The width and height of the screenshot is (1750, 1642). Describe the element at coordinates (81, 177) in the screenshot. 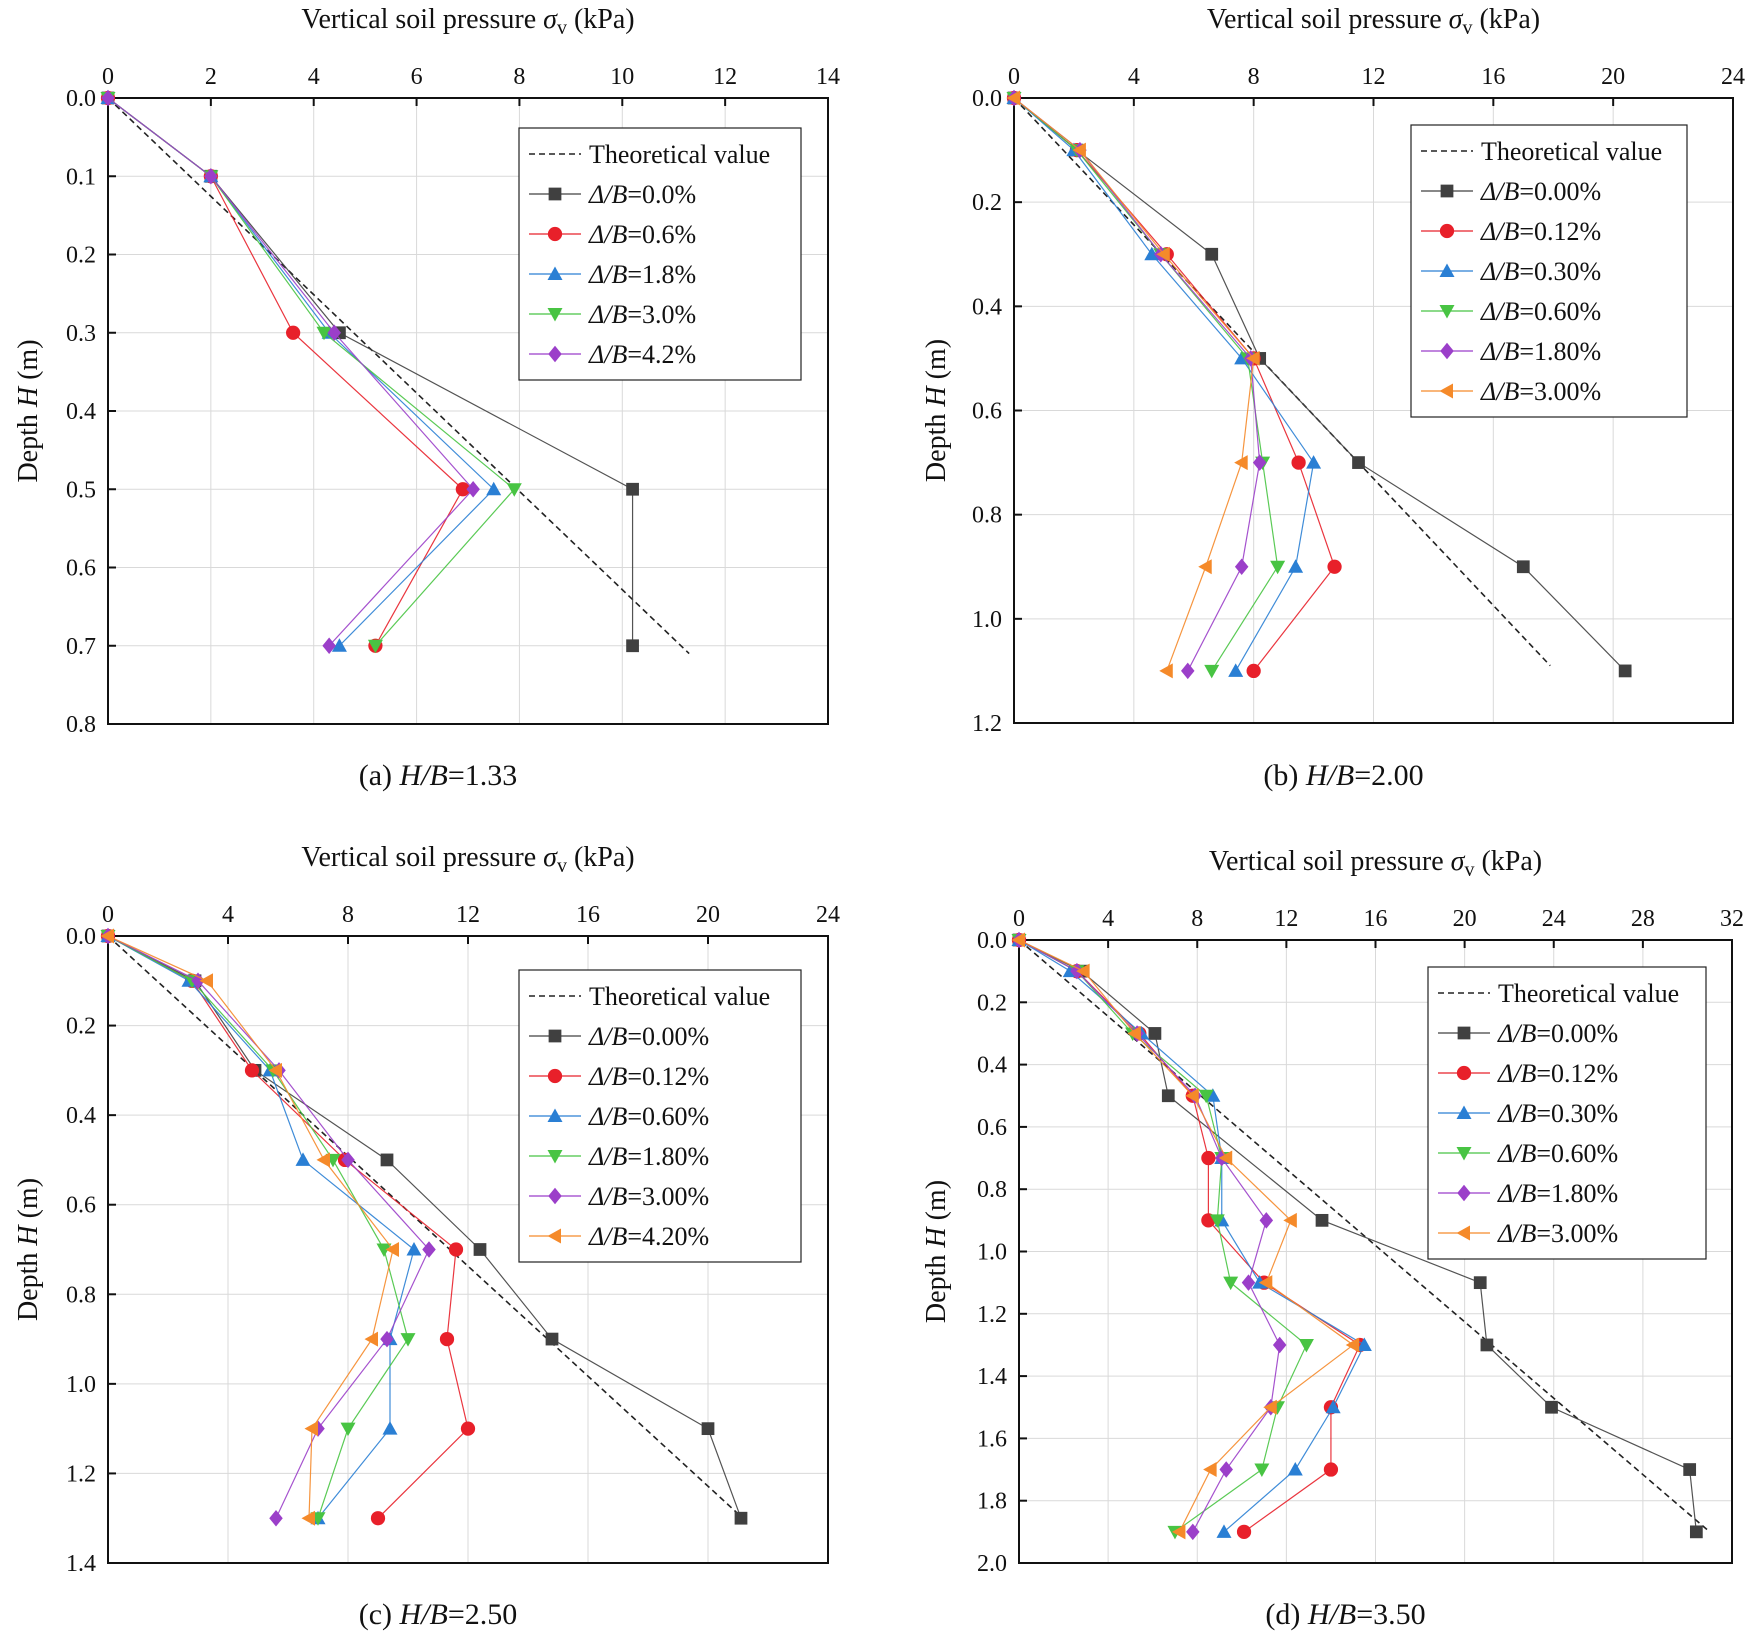

I see `y-tick-label: 0.1` at that location.